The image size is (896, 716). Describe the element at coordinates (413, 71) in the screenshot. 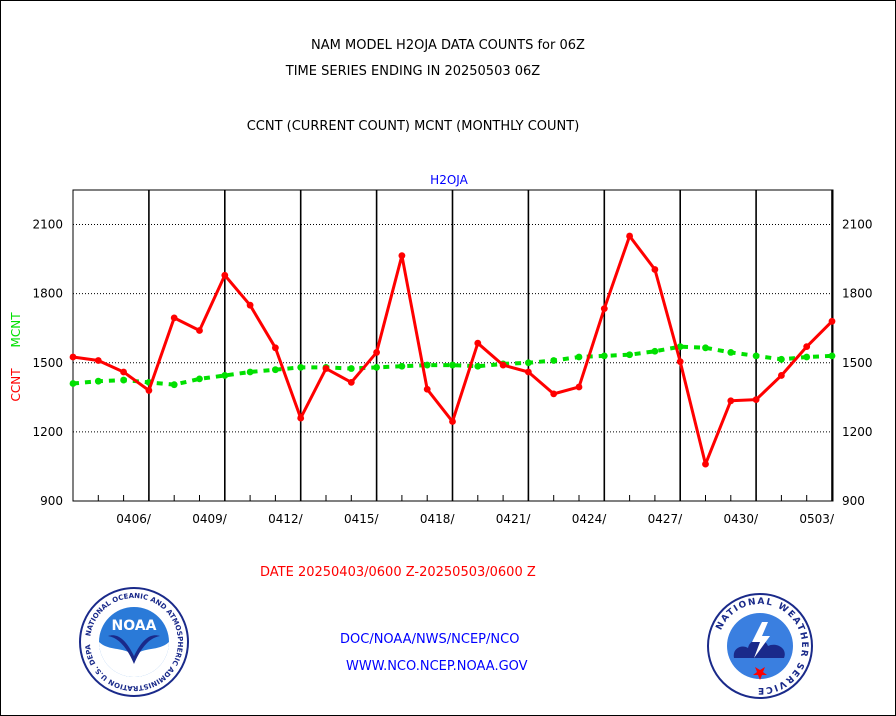

I see `header-subtitle: TIME SERIES ENDING IN 20250503 06Z` at that location.